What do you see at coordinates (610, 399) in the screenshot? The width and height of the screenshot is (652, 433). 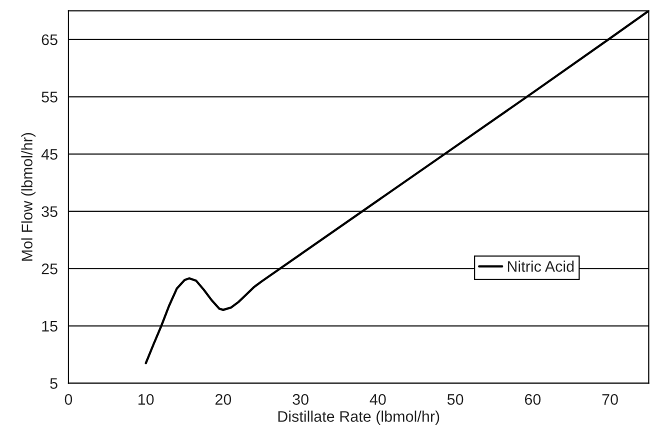 I see `x-tick-label: 70` at bounding box center [610, 399].